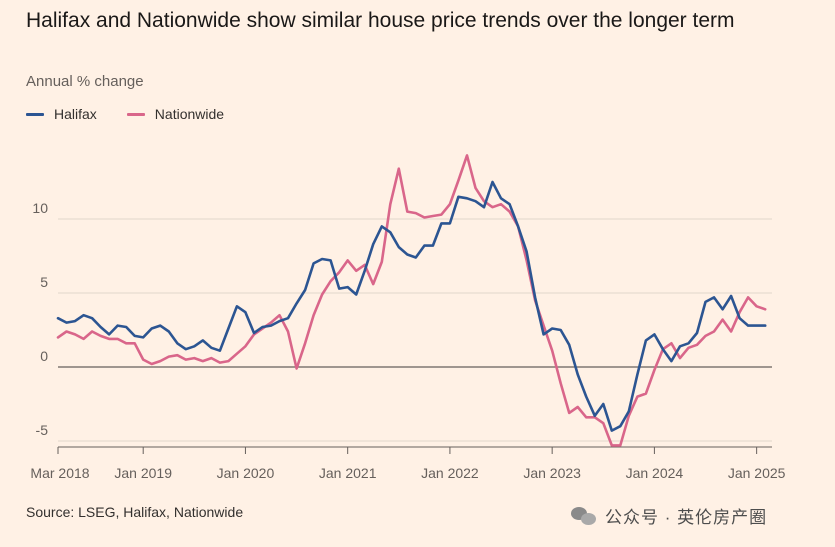  What do you see at coordinates (655, 473) in the screenshot?
I see `x-tick-label: Jan 2024` at bounding box center [655, 473].